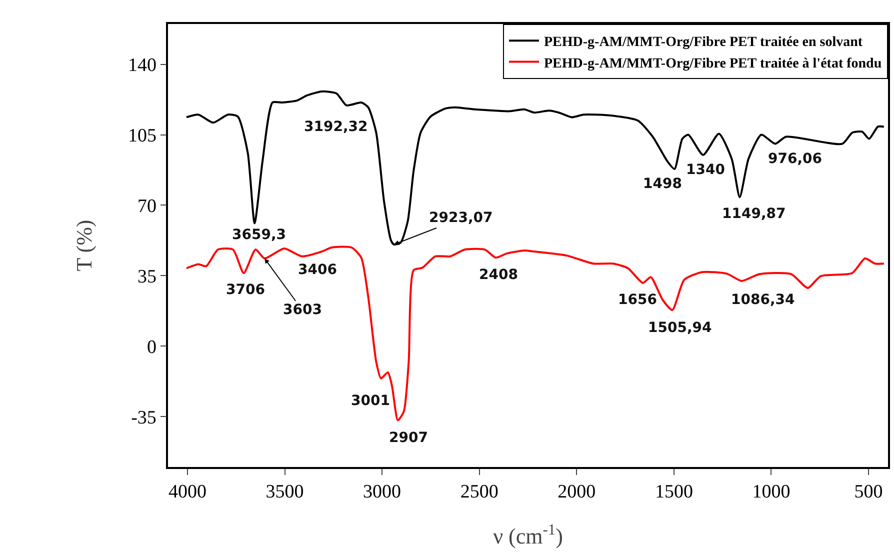 The image size is (894, 555). What do you see at coordinates (706, 170) in the screenshot?
I see `annotation: 1340` at bounding box center [706, 170].